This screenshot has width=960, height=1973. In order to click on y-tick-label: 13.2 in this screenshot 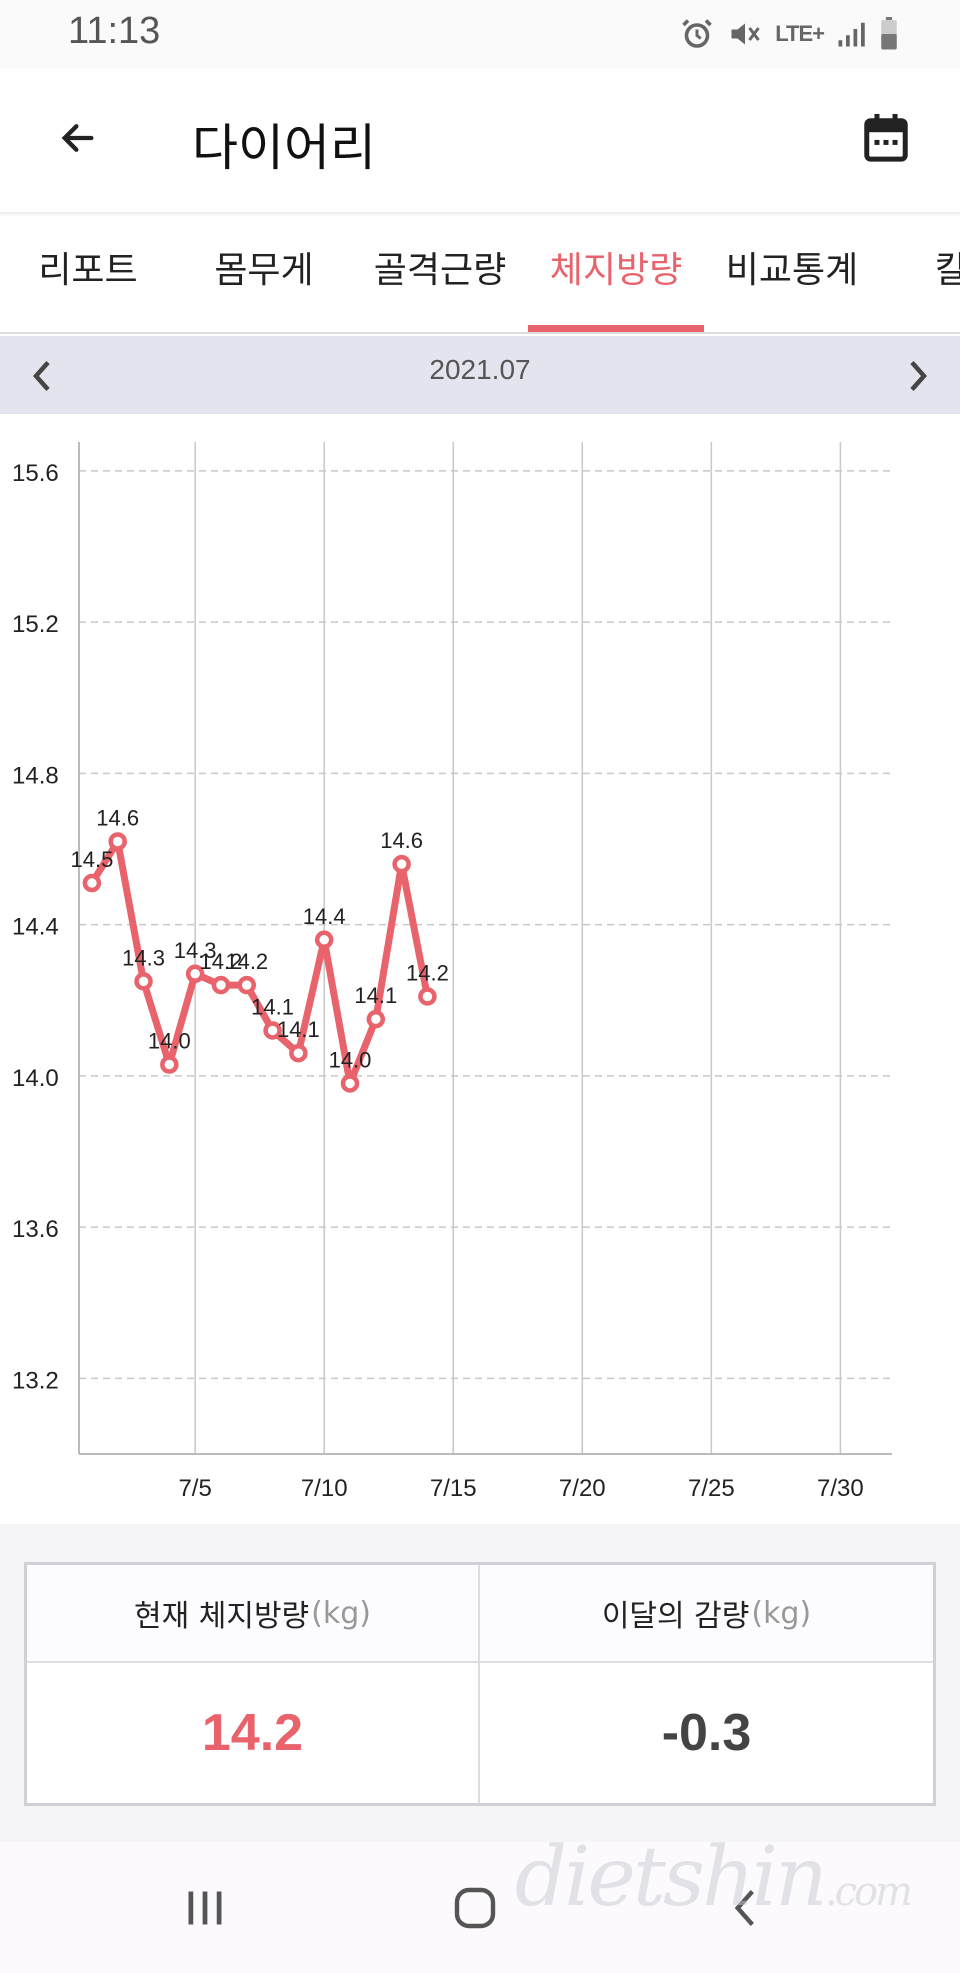, I will do `click(35, 1380)`.